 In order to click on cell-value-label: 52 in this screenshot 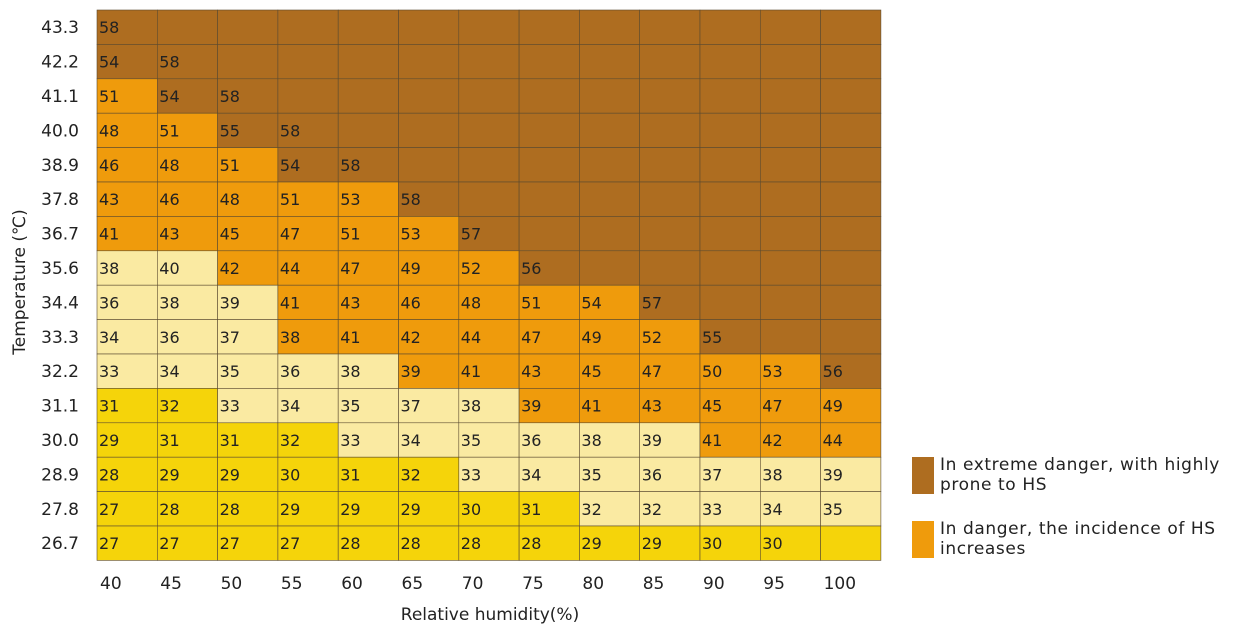, I will do `click(471, 268)`.